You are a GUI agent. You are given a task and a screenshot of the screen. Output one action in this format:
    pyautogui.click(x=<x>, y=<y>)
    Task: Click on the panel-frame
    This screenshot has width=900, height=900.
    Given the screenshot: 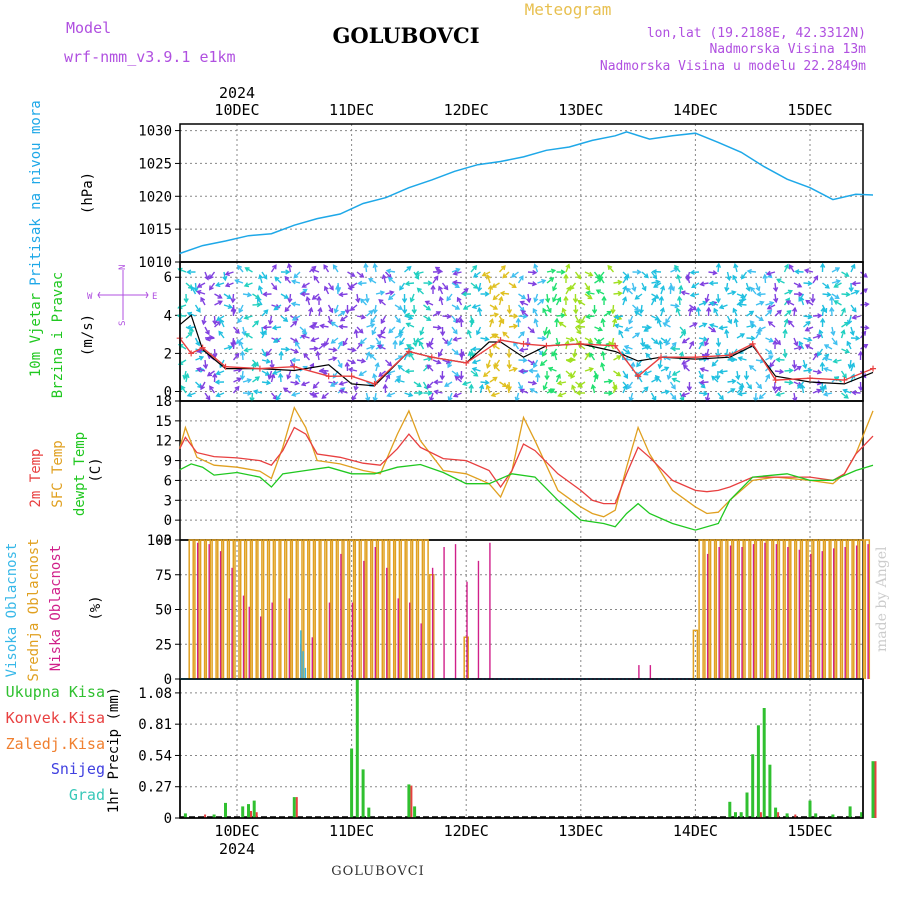 What is the action you would take?
    pyautogui.click(x=521, y=748)
    